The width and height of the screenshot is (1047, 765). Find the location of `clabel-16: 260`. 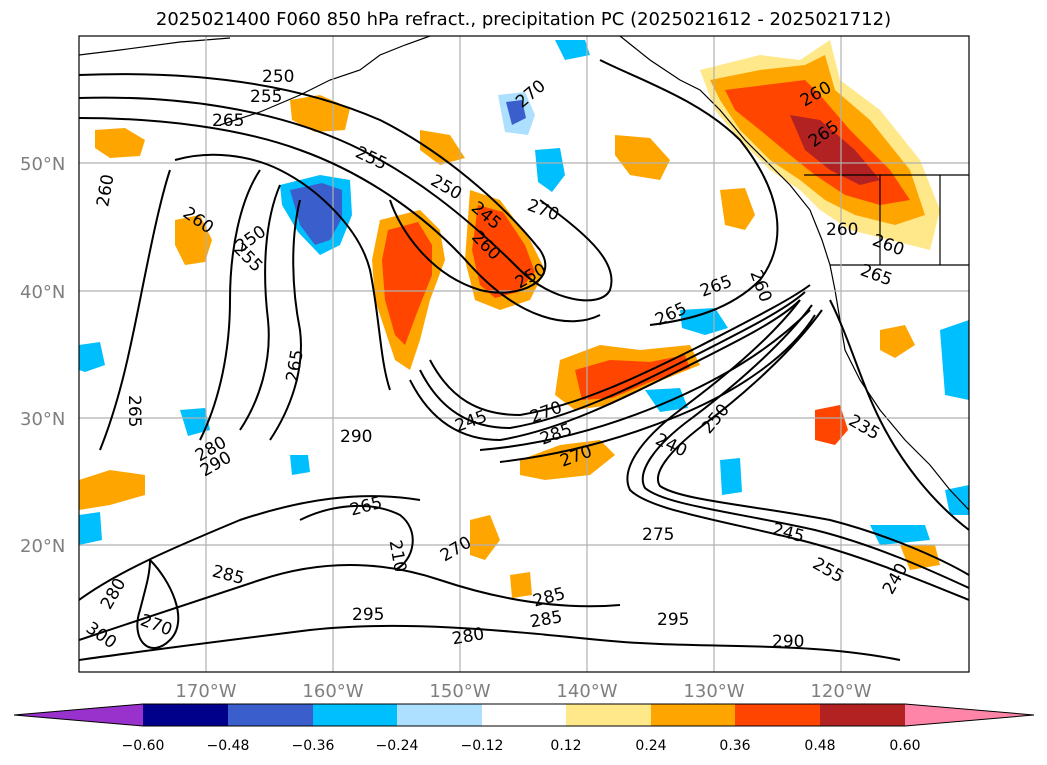

clabel-16: 260 is located at coordinates (842, 230).